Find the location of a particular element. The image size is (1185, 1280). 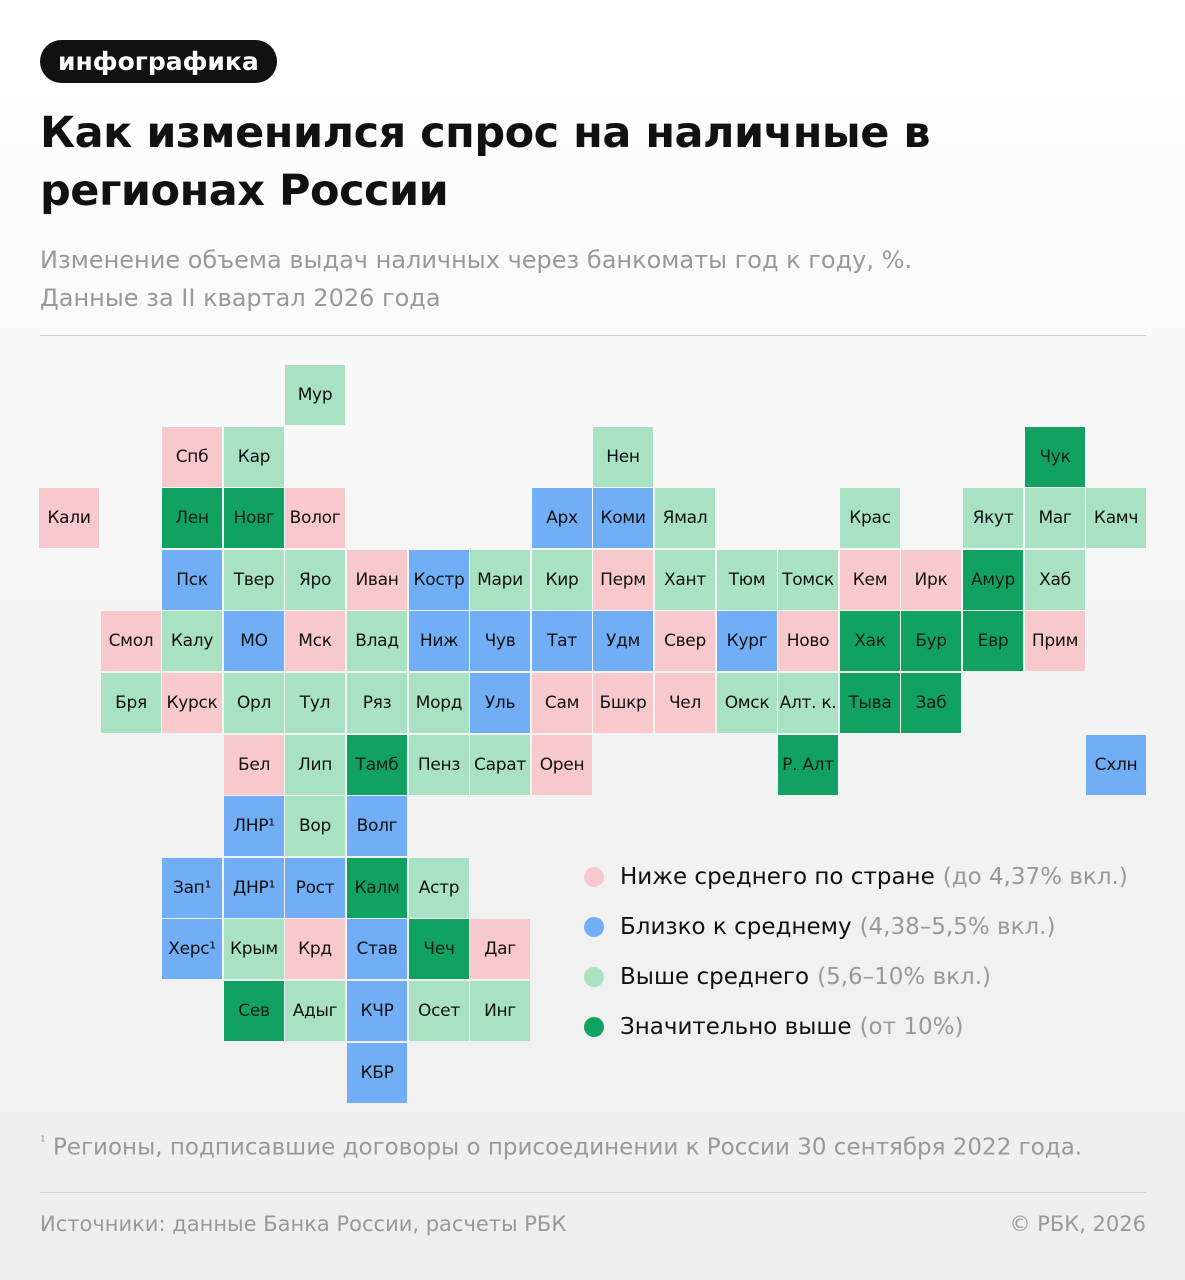

region-tile: Уль is located at coordinates (500, 703).